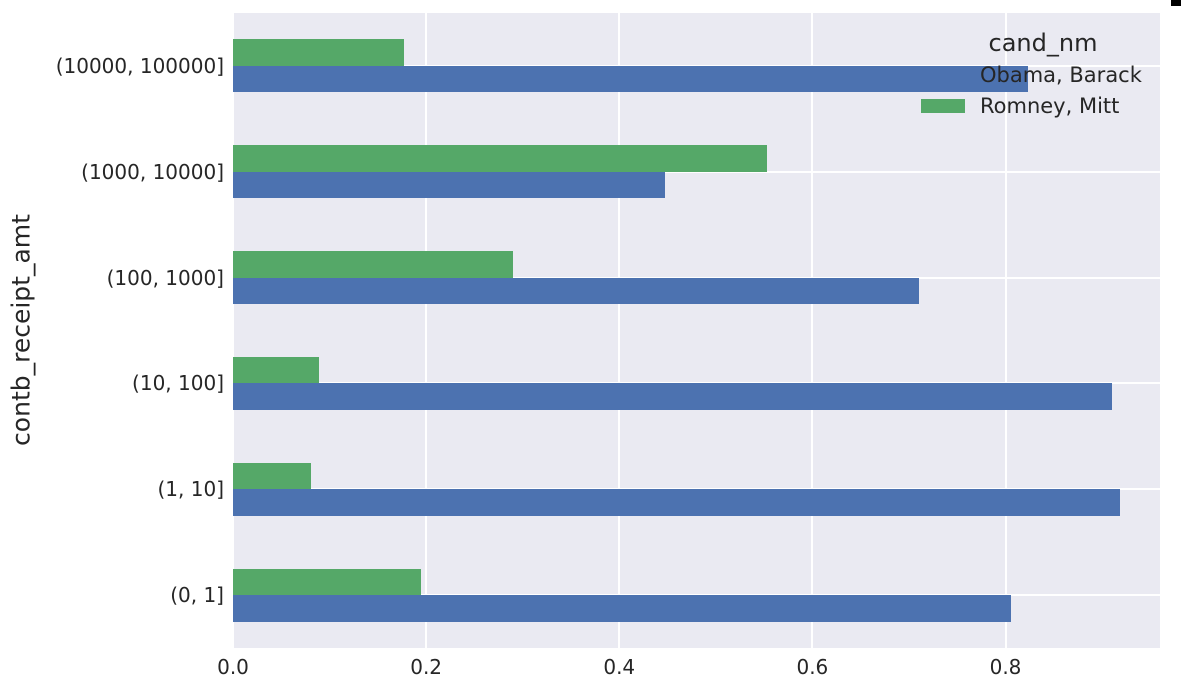 The height and width of the screenshot is (699, 1181). Describe the element at coordinates (191, 489) in the screenshot. I see `y-tick-label-1-10: (1, 10]` at that location.